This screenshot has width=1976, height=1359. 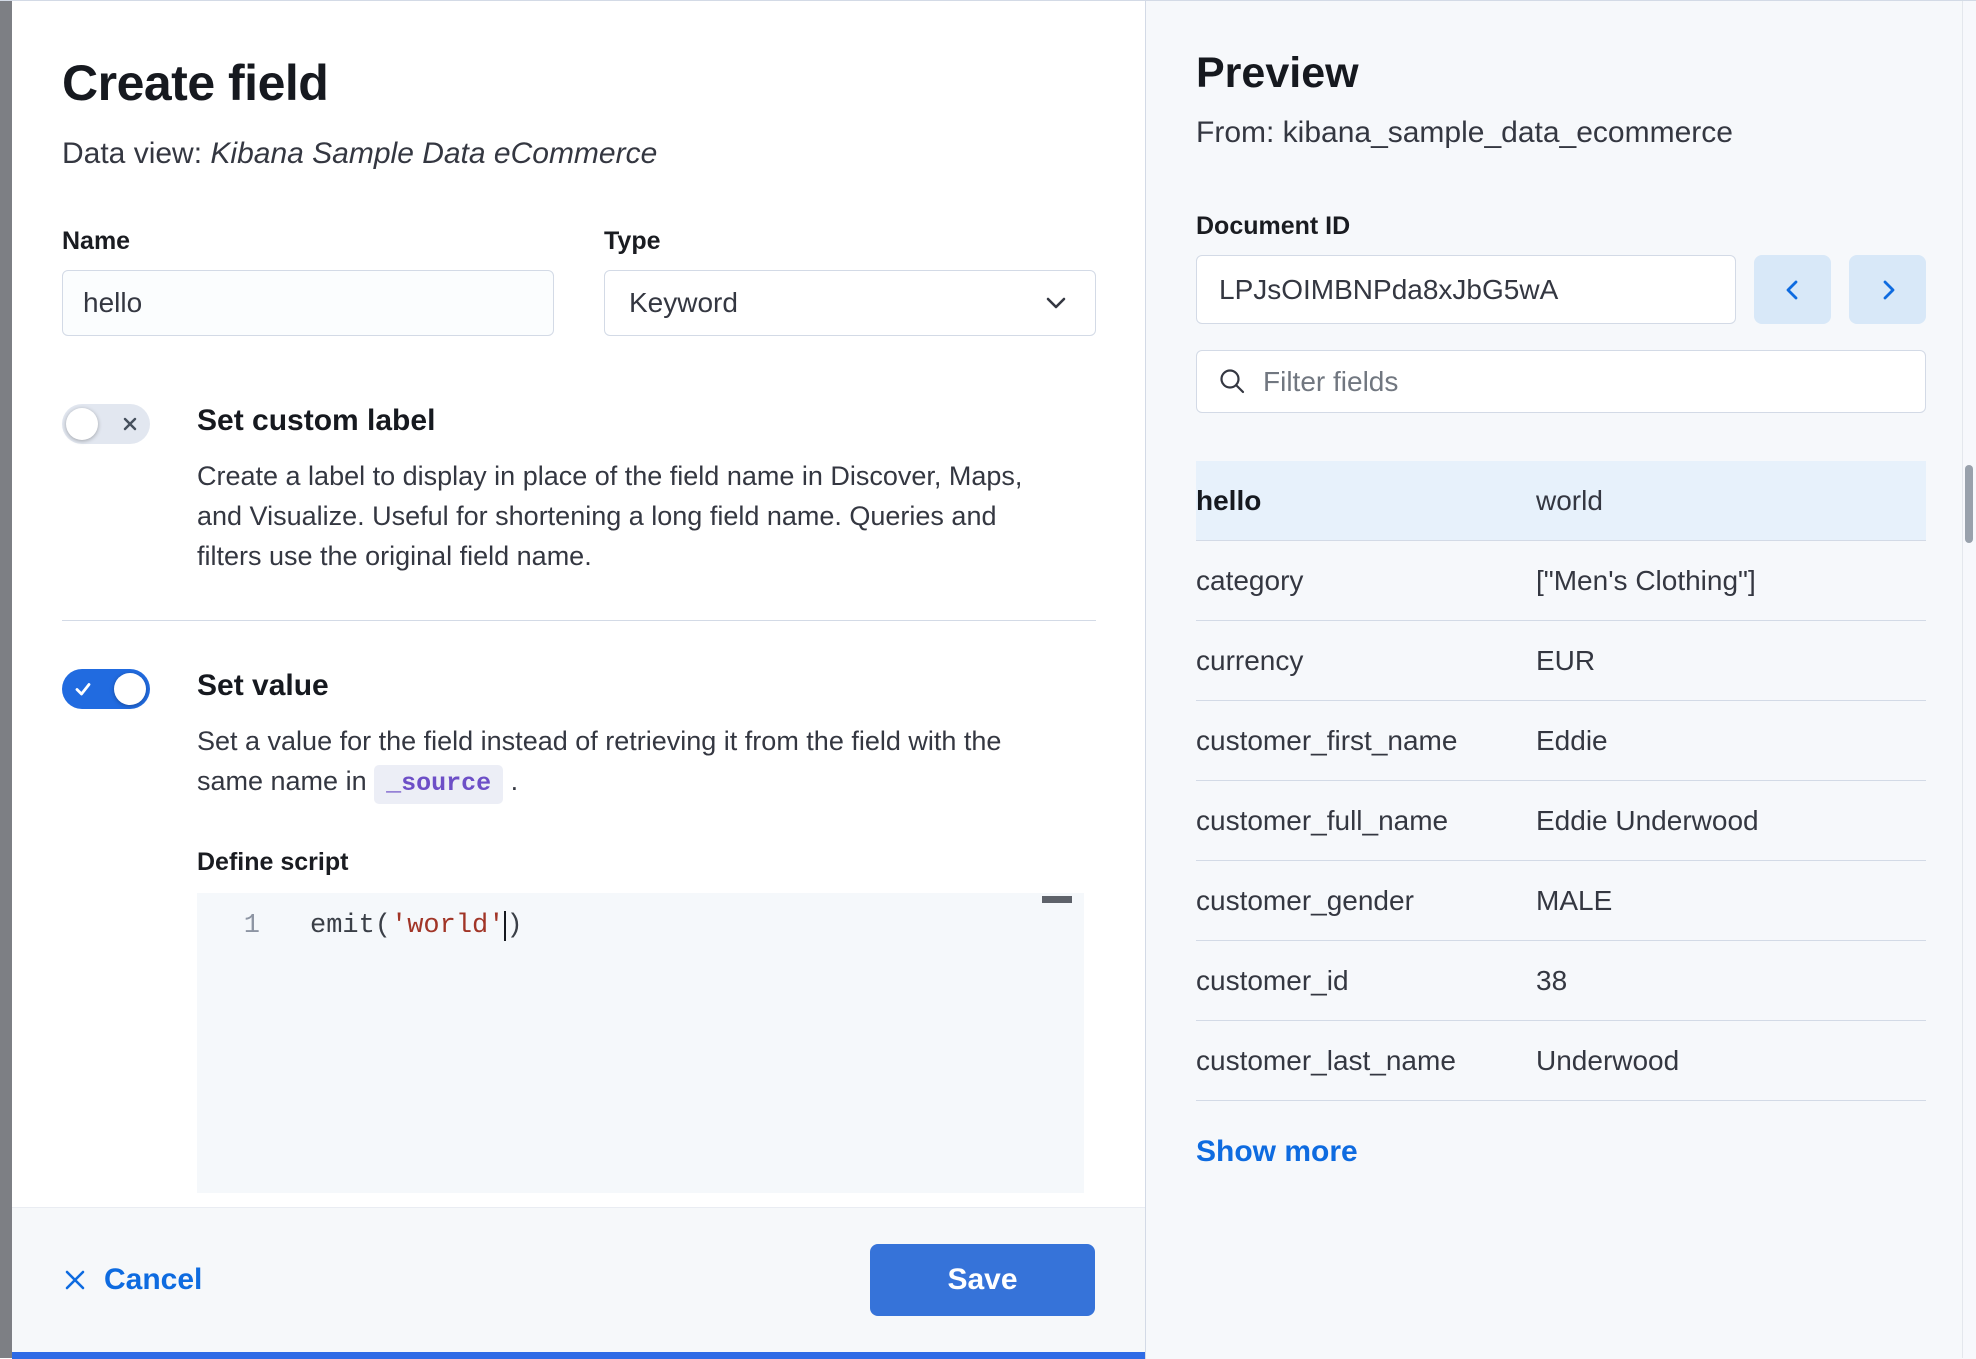 I want to click on editor-scrollbar-mark, so click(x=1057, y=899).